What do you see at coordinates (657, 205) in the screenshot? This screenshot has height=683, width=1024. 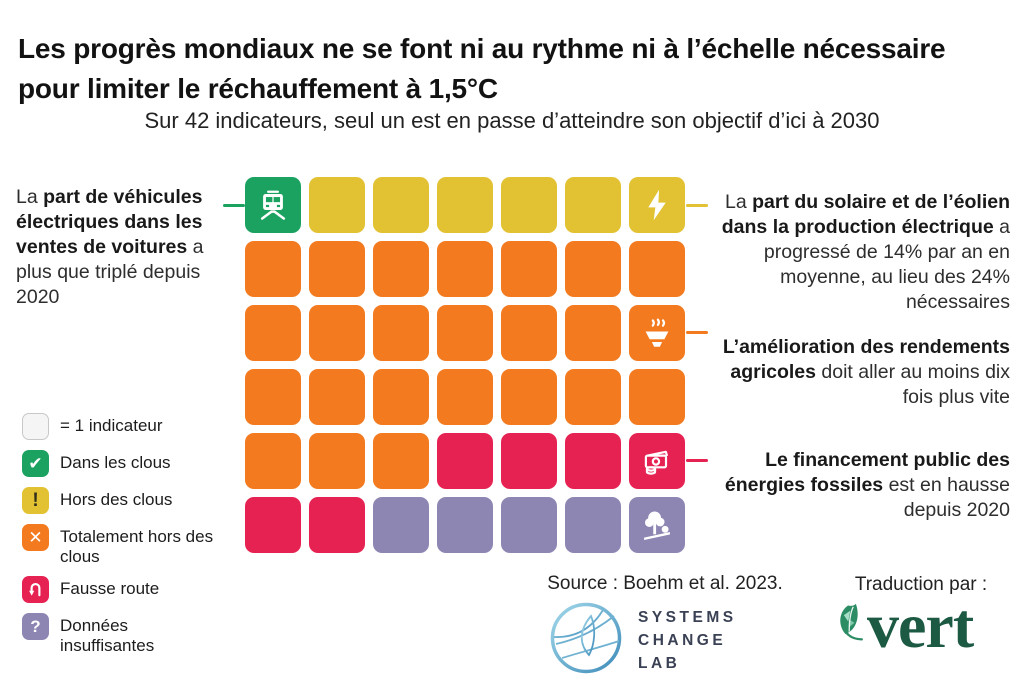 I see `indicator-cell-bolt-icon` at bounding box center [657, 205].